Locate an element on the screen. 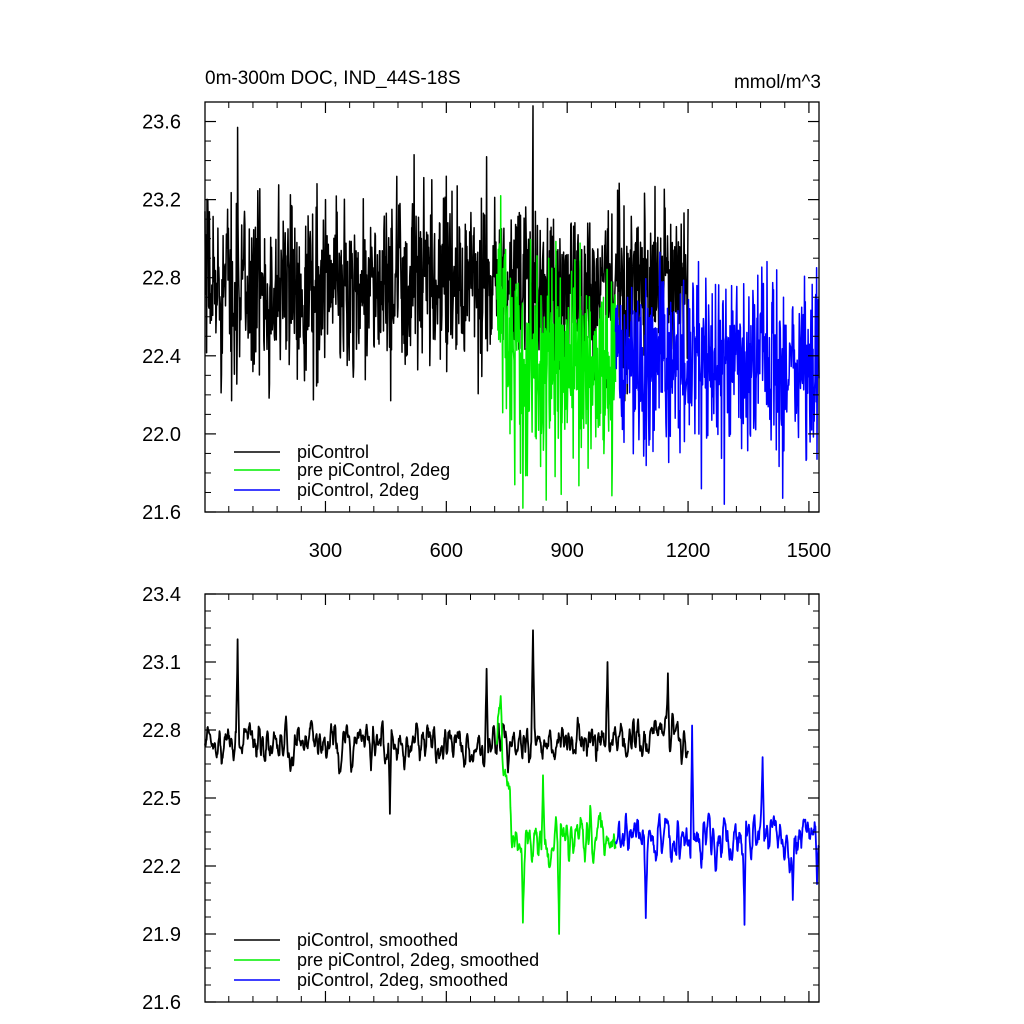 This screenshot has height=1024, width=1024. legend-label-1: pre piControl, 2deg, smoothed is located at coordinates (418, 960).